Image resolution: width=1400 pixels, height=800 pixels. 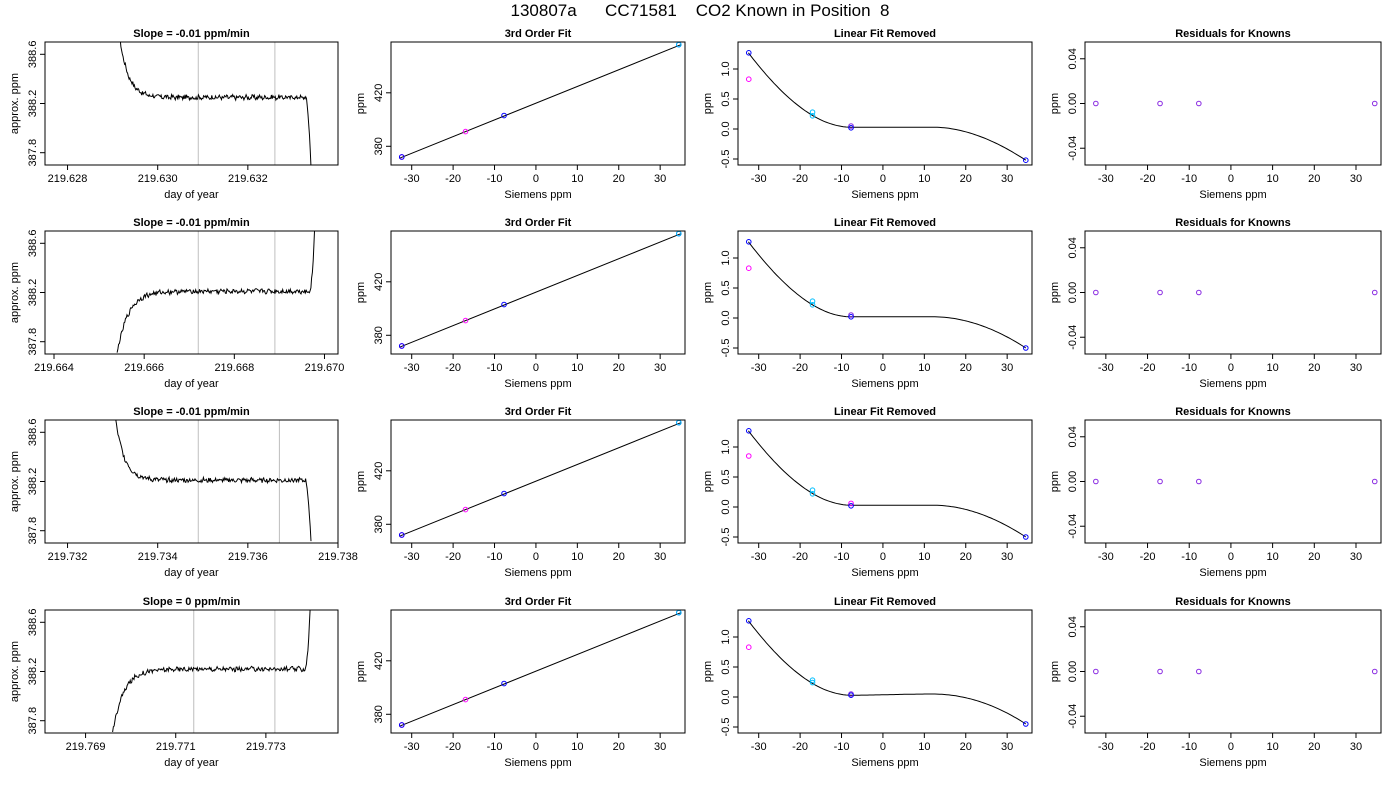 I want to click on panel-title: Slope = -0.01 ppm/min, so click(x=191, y=34).